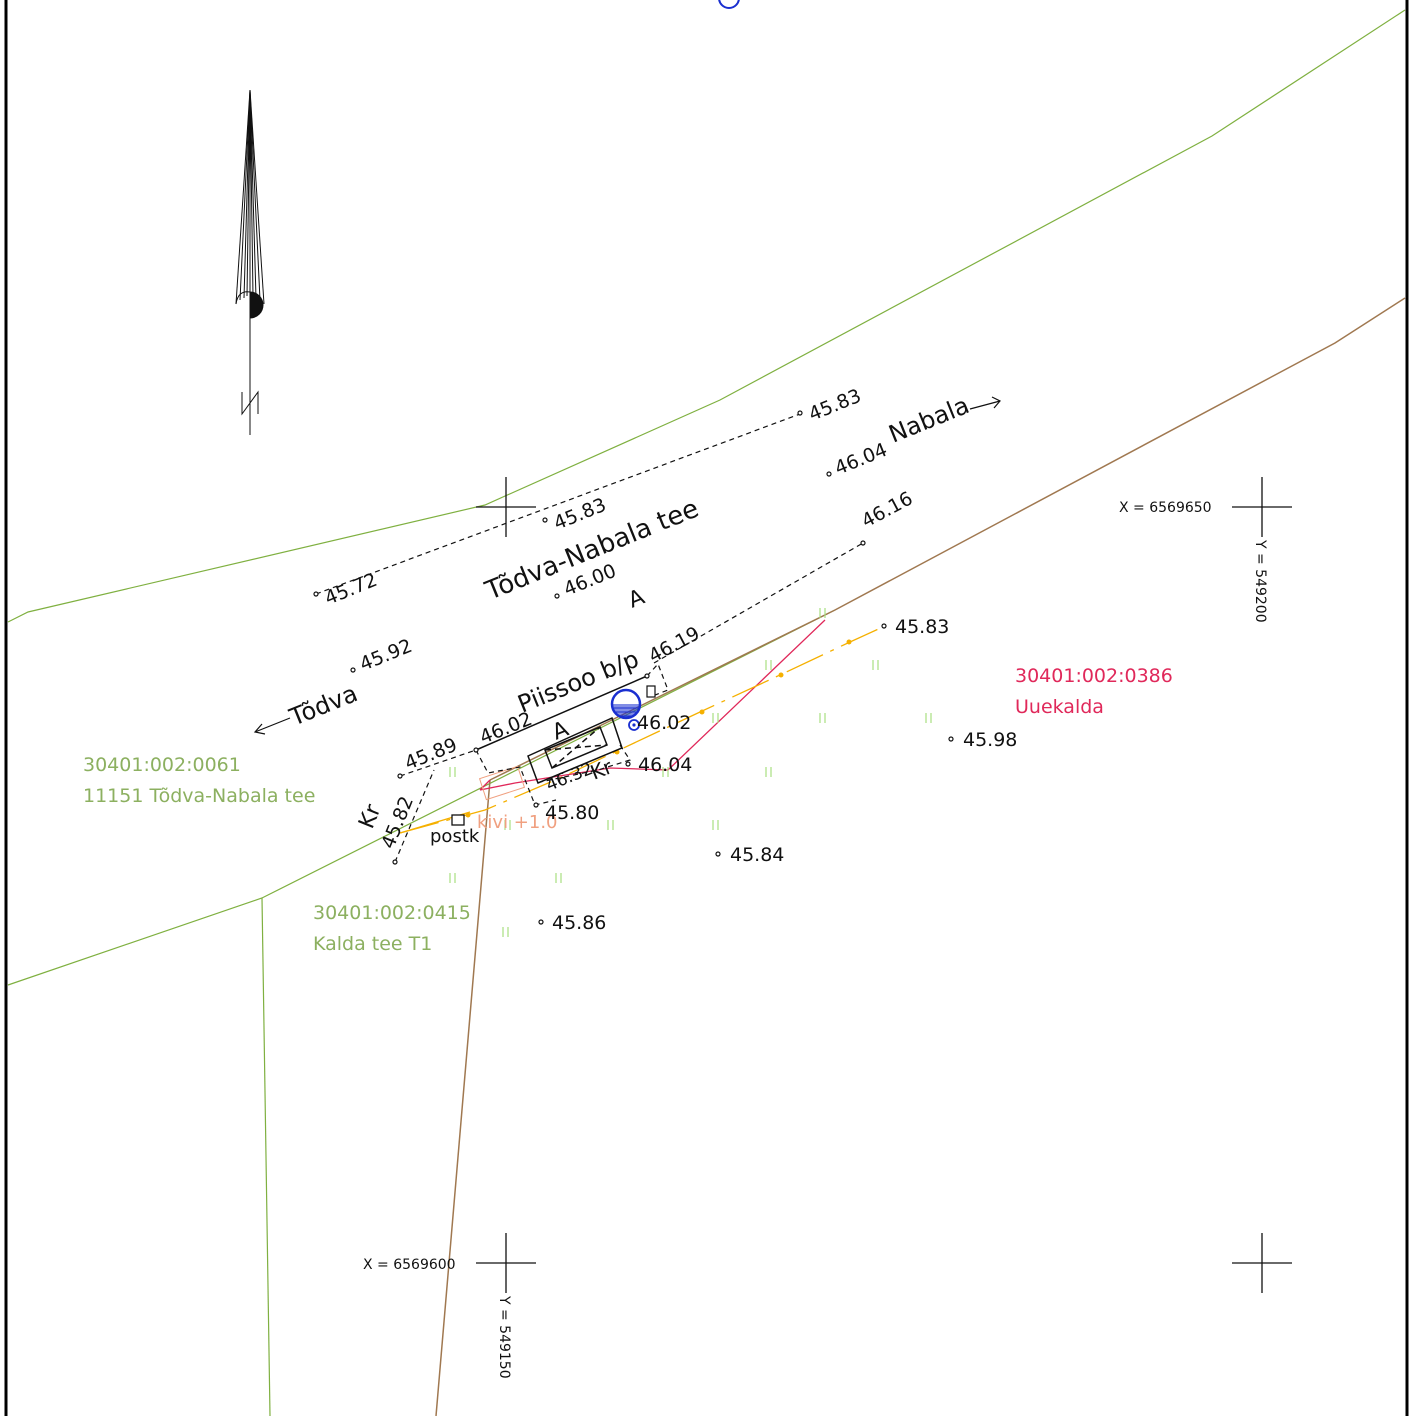 The width and height of the screenshot is (1414, 1416). What do you see at coordinates (458, 820) in the screenshot?
I see `post-box-icon` at bounding box center [458, 820].